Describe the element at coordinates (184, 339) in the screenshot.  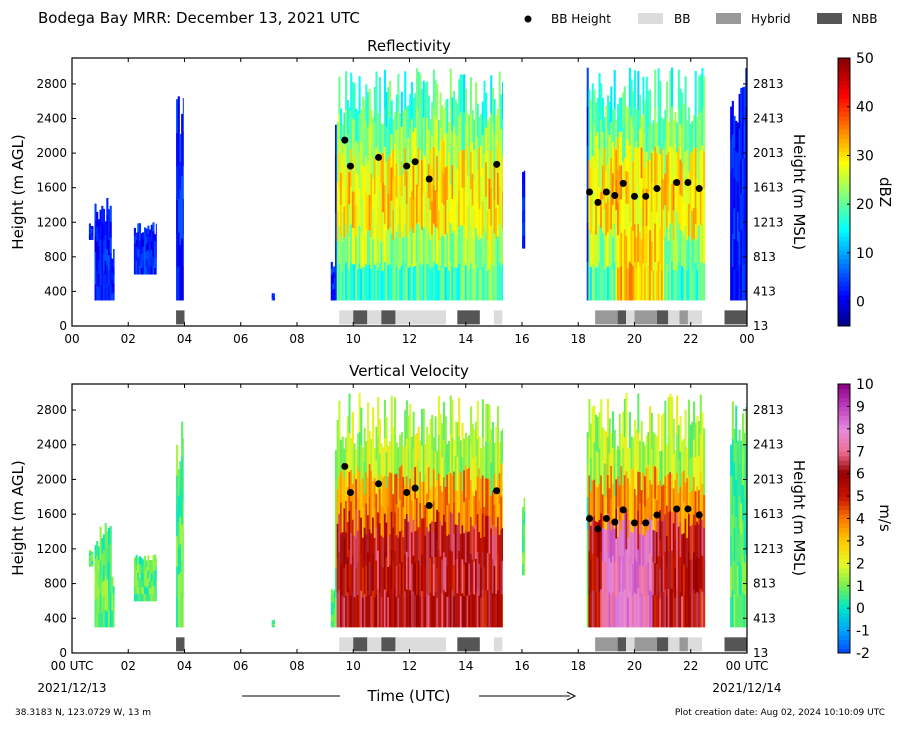
I see `x-tick-label: 04` at that location.